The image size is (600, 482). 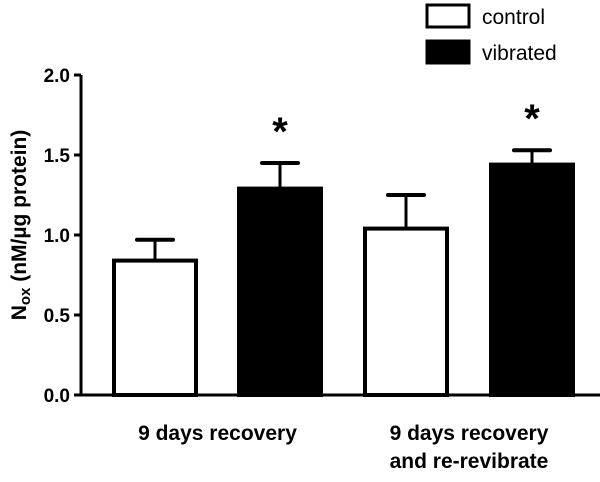 What do you see at coordinates (57, 236) in the screenshot?
I see `y-tick-label: 1.0` at bounding box center [57, 236].